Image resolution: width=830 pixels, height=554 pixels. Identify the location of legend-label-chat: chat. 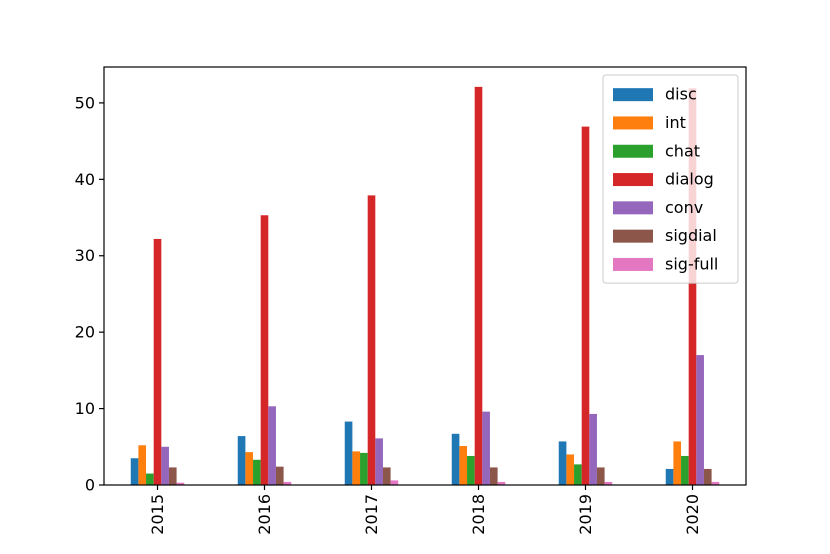
(682, 150).